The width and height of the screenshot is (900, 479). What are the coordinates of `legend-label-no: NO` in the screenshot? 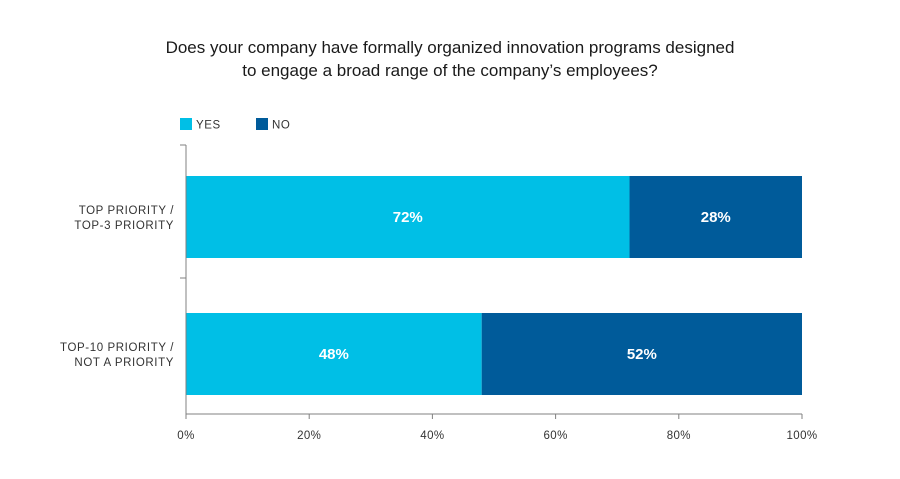 It's located at (281, 126).